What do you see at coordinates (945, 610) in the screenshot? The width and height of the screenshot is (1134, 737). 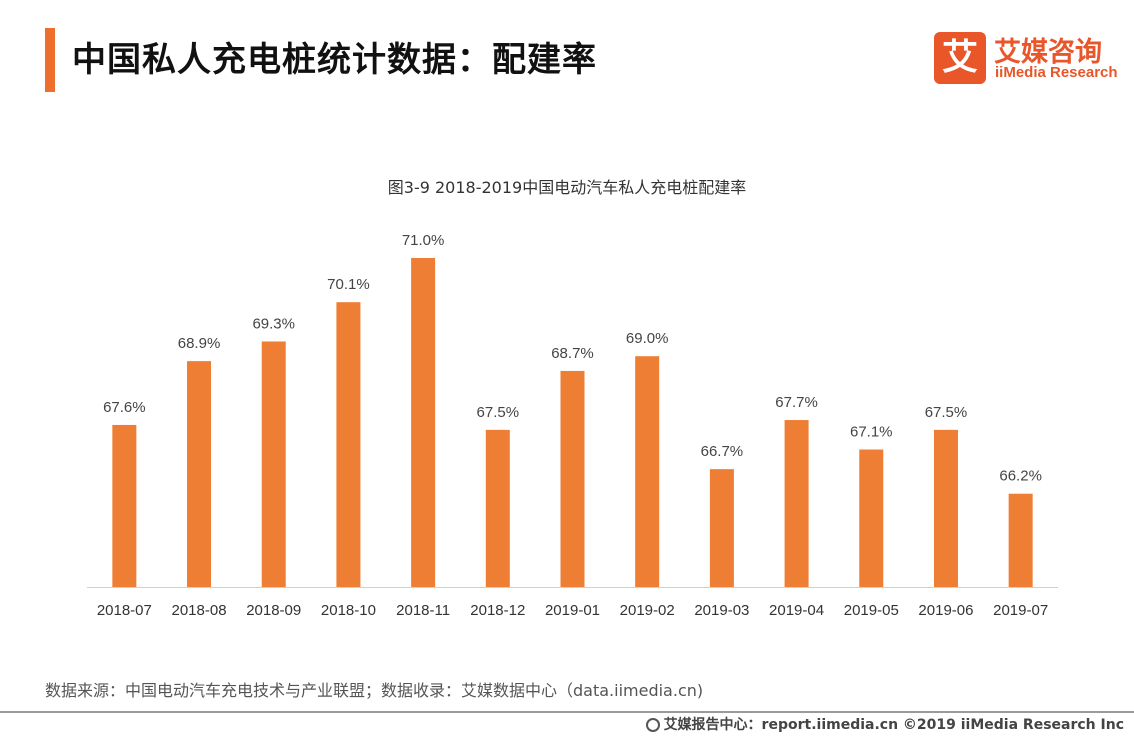 I see `x-tick-label: 2019-06` at bounding box center [945, 610].